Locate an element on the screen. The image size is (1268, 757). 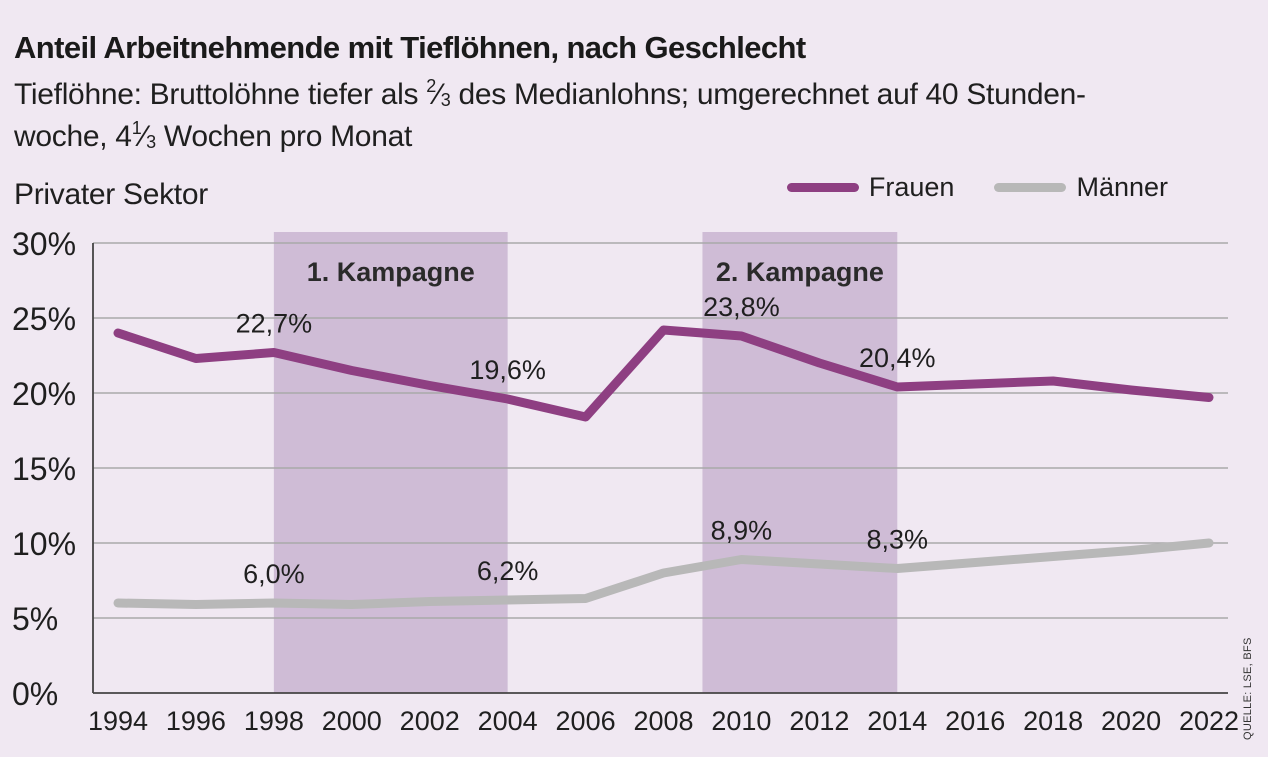
x-tick-label: 1996 is located at coordinates (196, 721).